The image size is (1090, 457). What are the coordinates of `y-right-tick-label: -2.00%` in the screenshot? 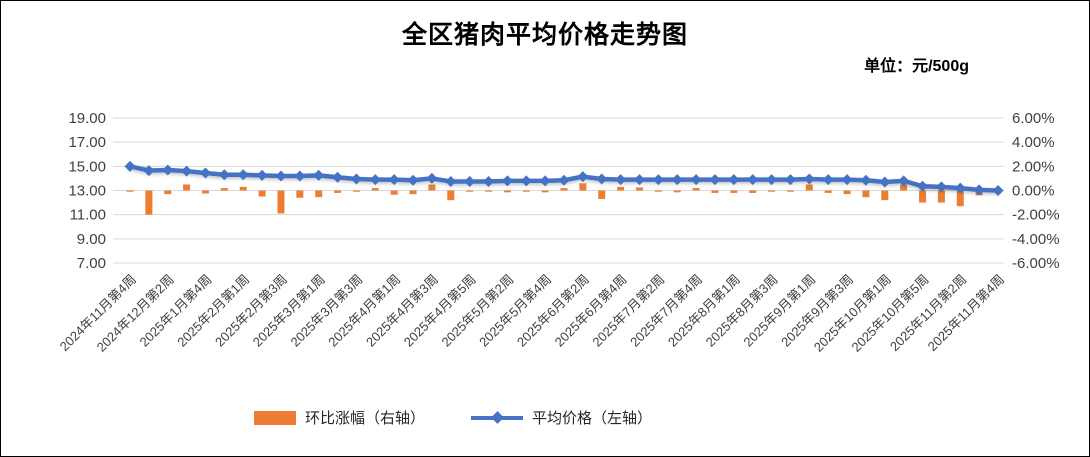 It's located at (1036, 215).